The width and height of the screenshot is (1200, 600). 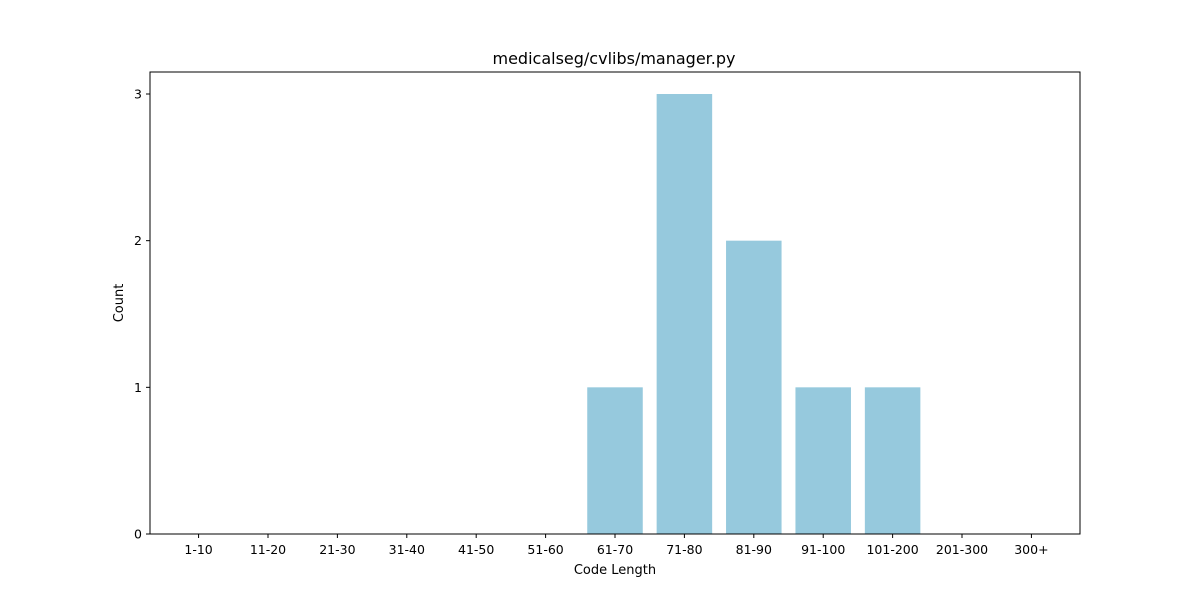 What do you see at coordinates (823, 549) in the screenshot?
I see `x-tick-label: 91-100` at bounding box center [823, 549].